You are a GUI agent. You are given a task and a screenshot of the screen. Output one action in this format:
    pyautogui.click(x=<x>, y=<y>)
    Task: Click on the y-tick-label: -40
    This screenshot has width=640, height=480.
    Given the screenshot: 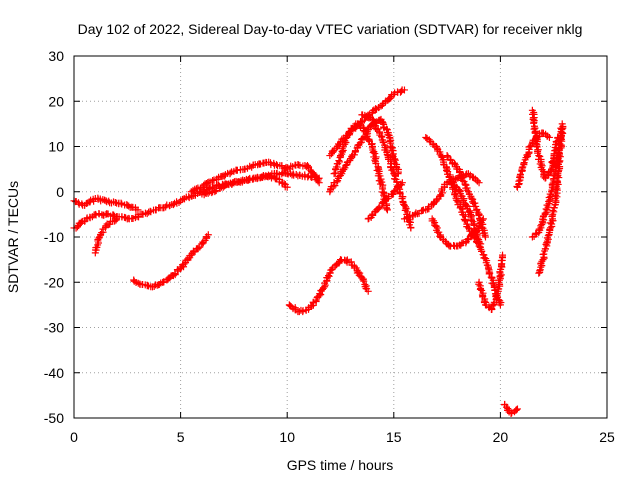 What is the action you would take?
    pyautogui.click(x=54, y=373)
    